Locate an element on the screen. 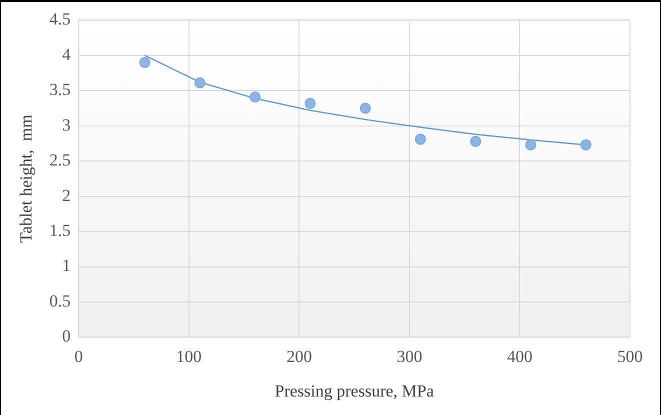 This screenshot has width=661, height=415. y-tick-label: 2.5 is located at coordinates (60, 160).